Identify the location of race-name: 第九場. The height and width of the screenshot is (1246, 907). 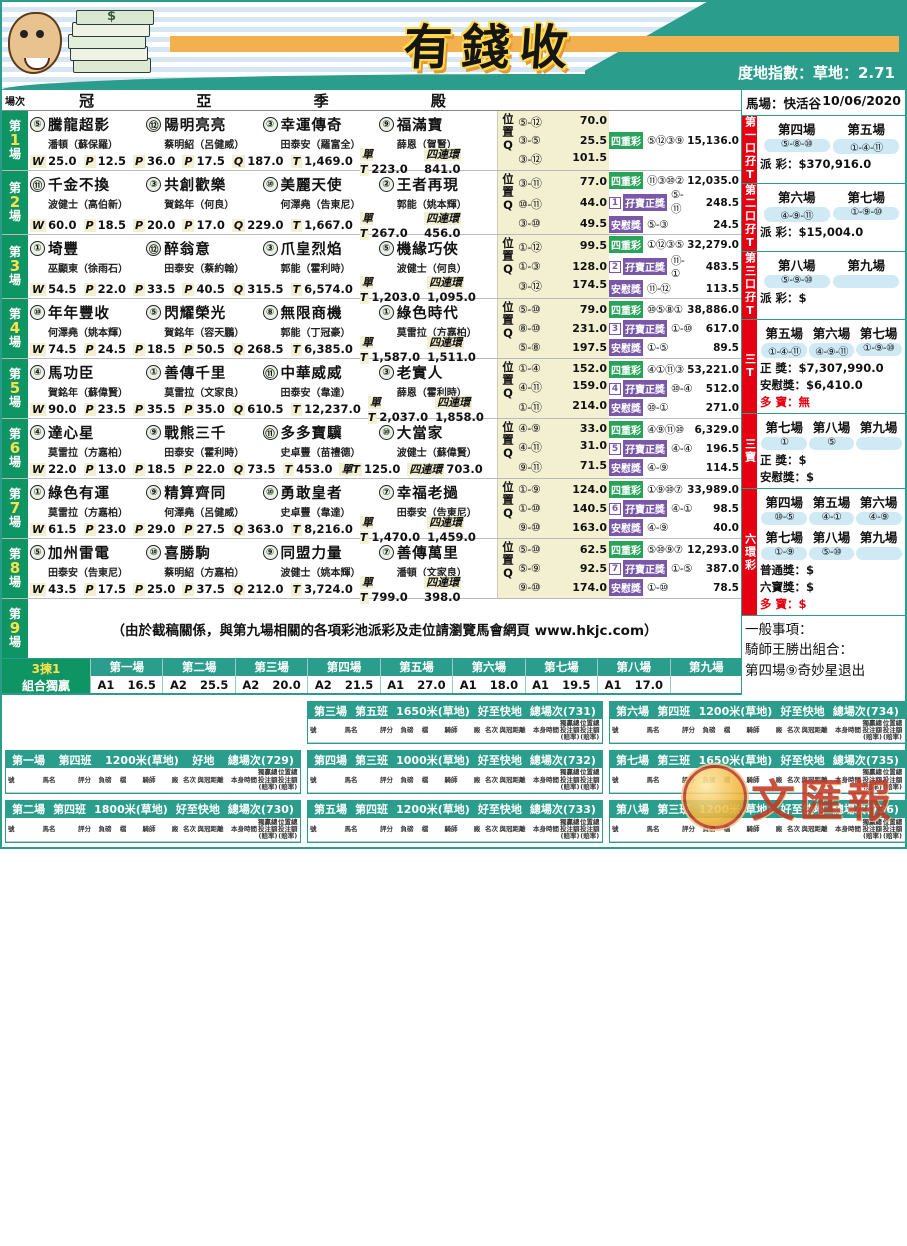
(706, 667).